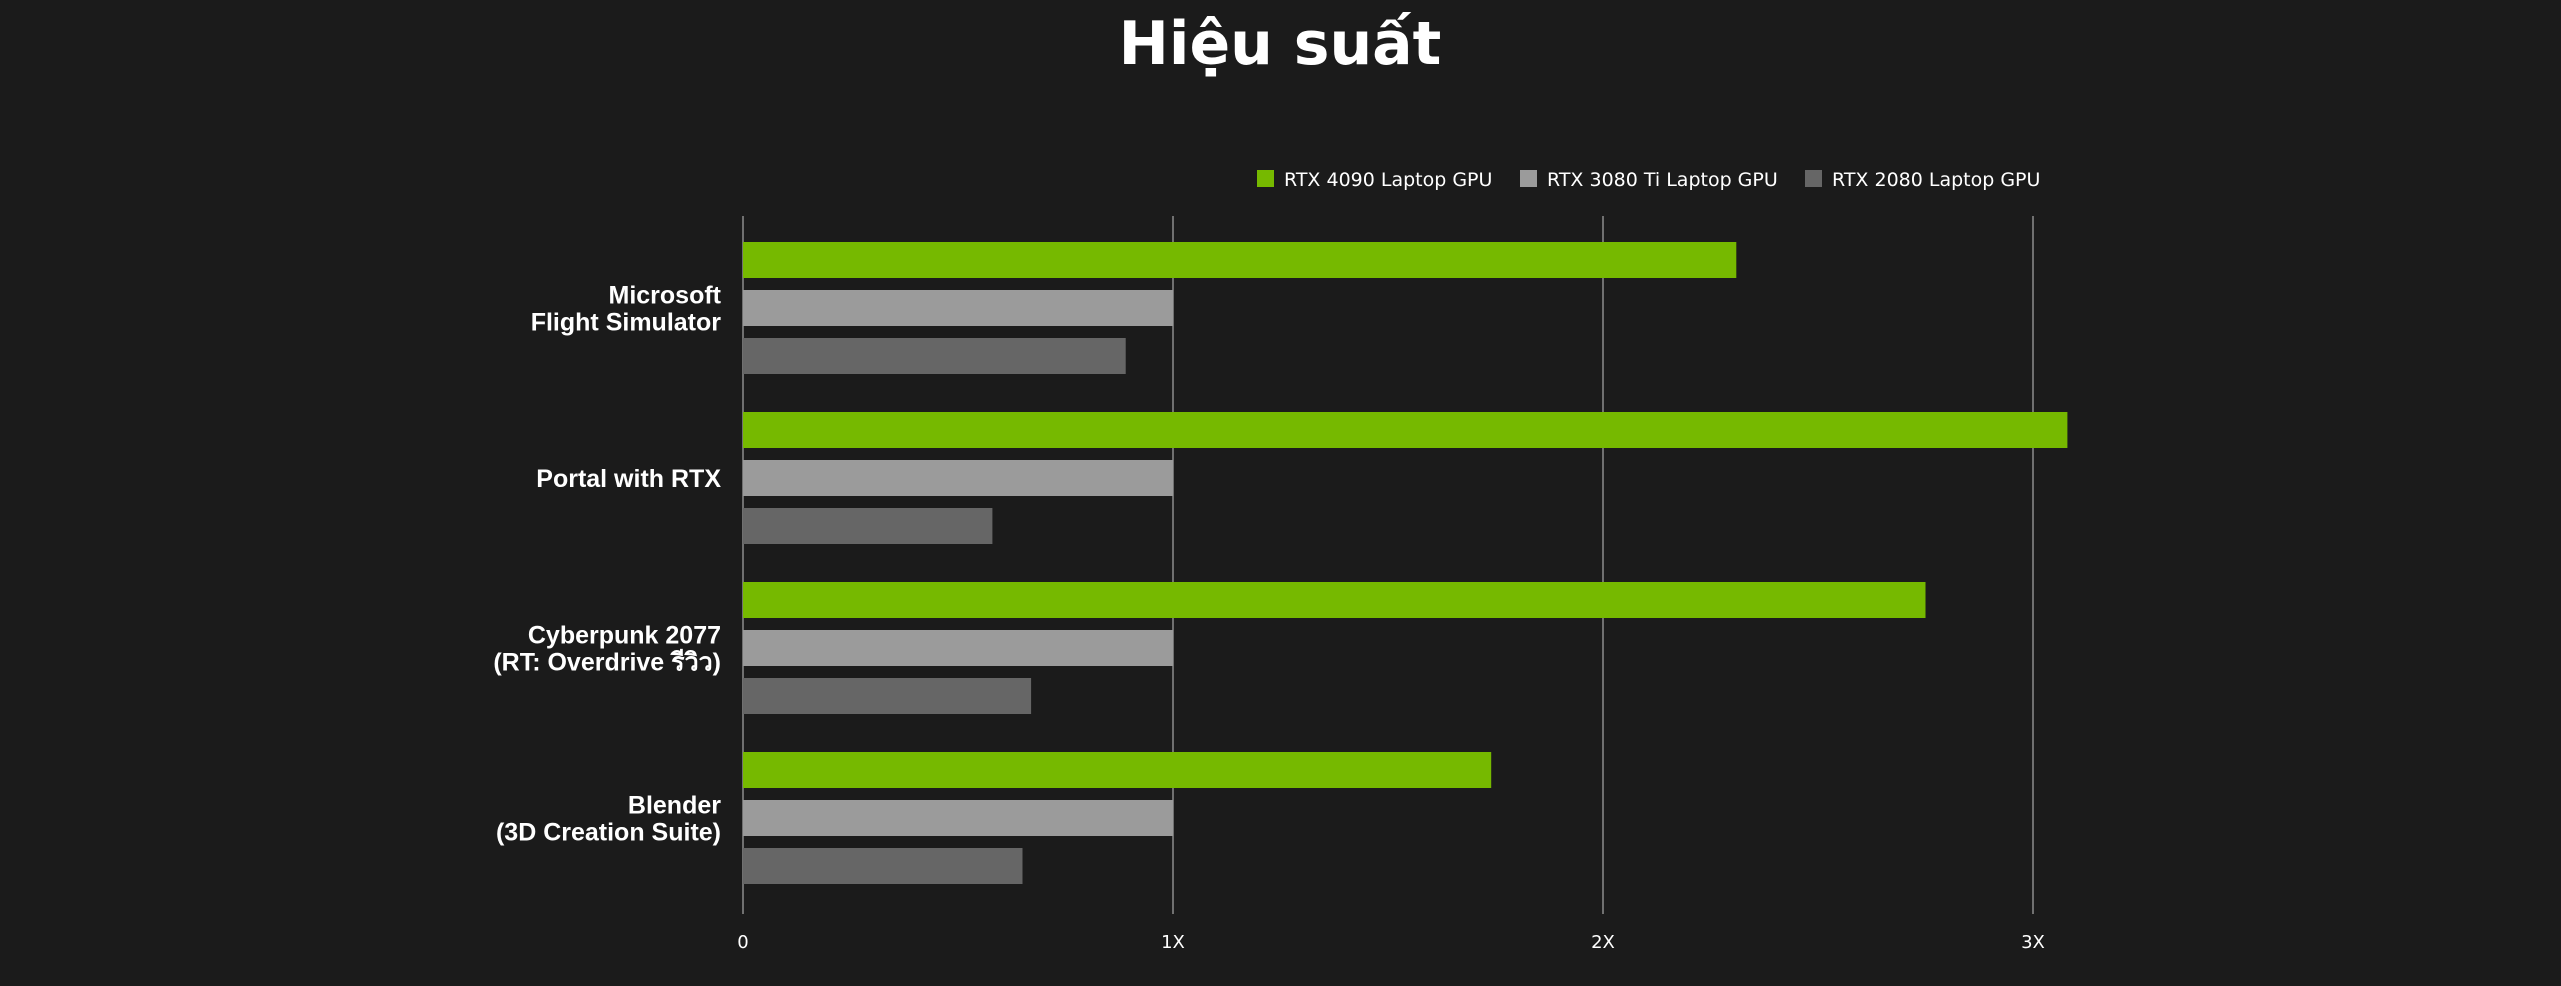  What do you see at coordinates (1388, 180) in the screenshot?
I see `legend-label: RTX 4090 Laptop GPU` at bounding box center [1388, 180].